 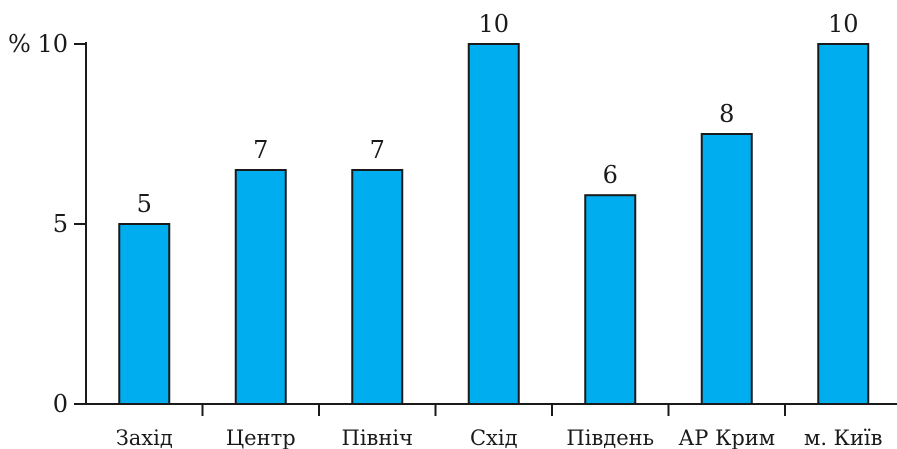 What do you see at coordinates (261, 437) in the screenshot?
I see `x-category-label: Центр` at bounding box center [261, 437].